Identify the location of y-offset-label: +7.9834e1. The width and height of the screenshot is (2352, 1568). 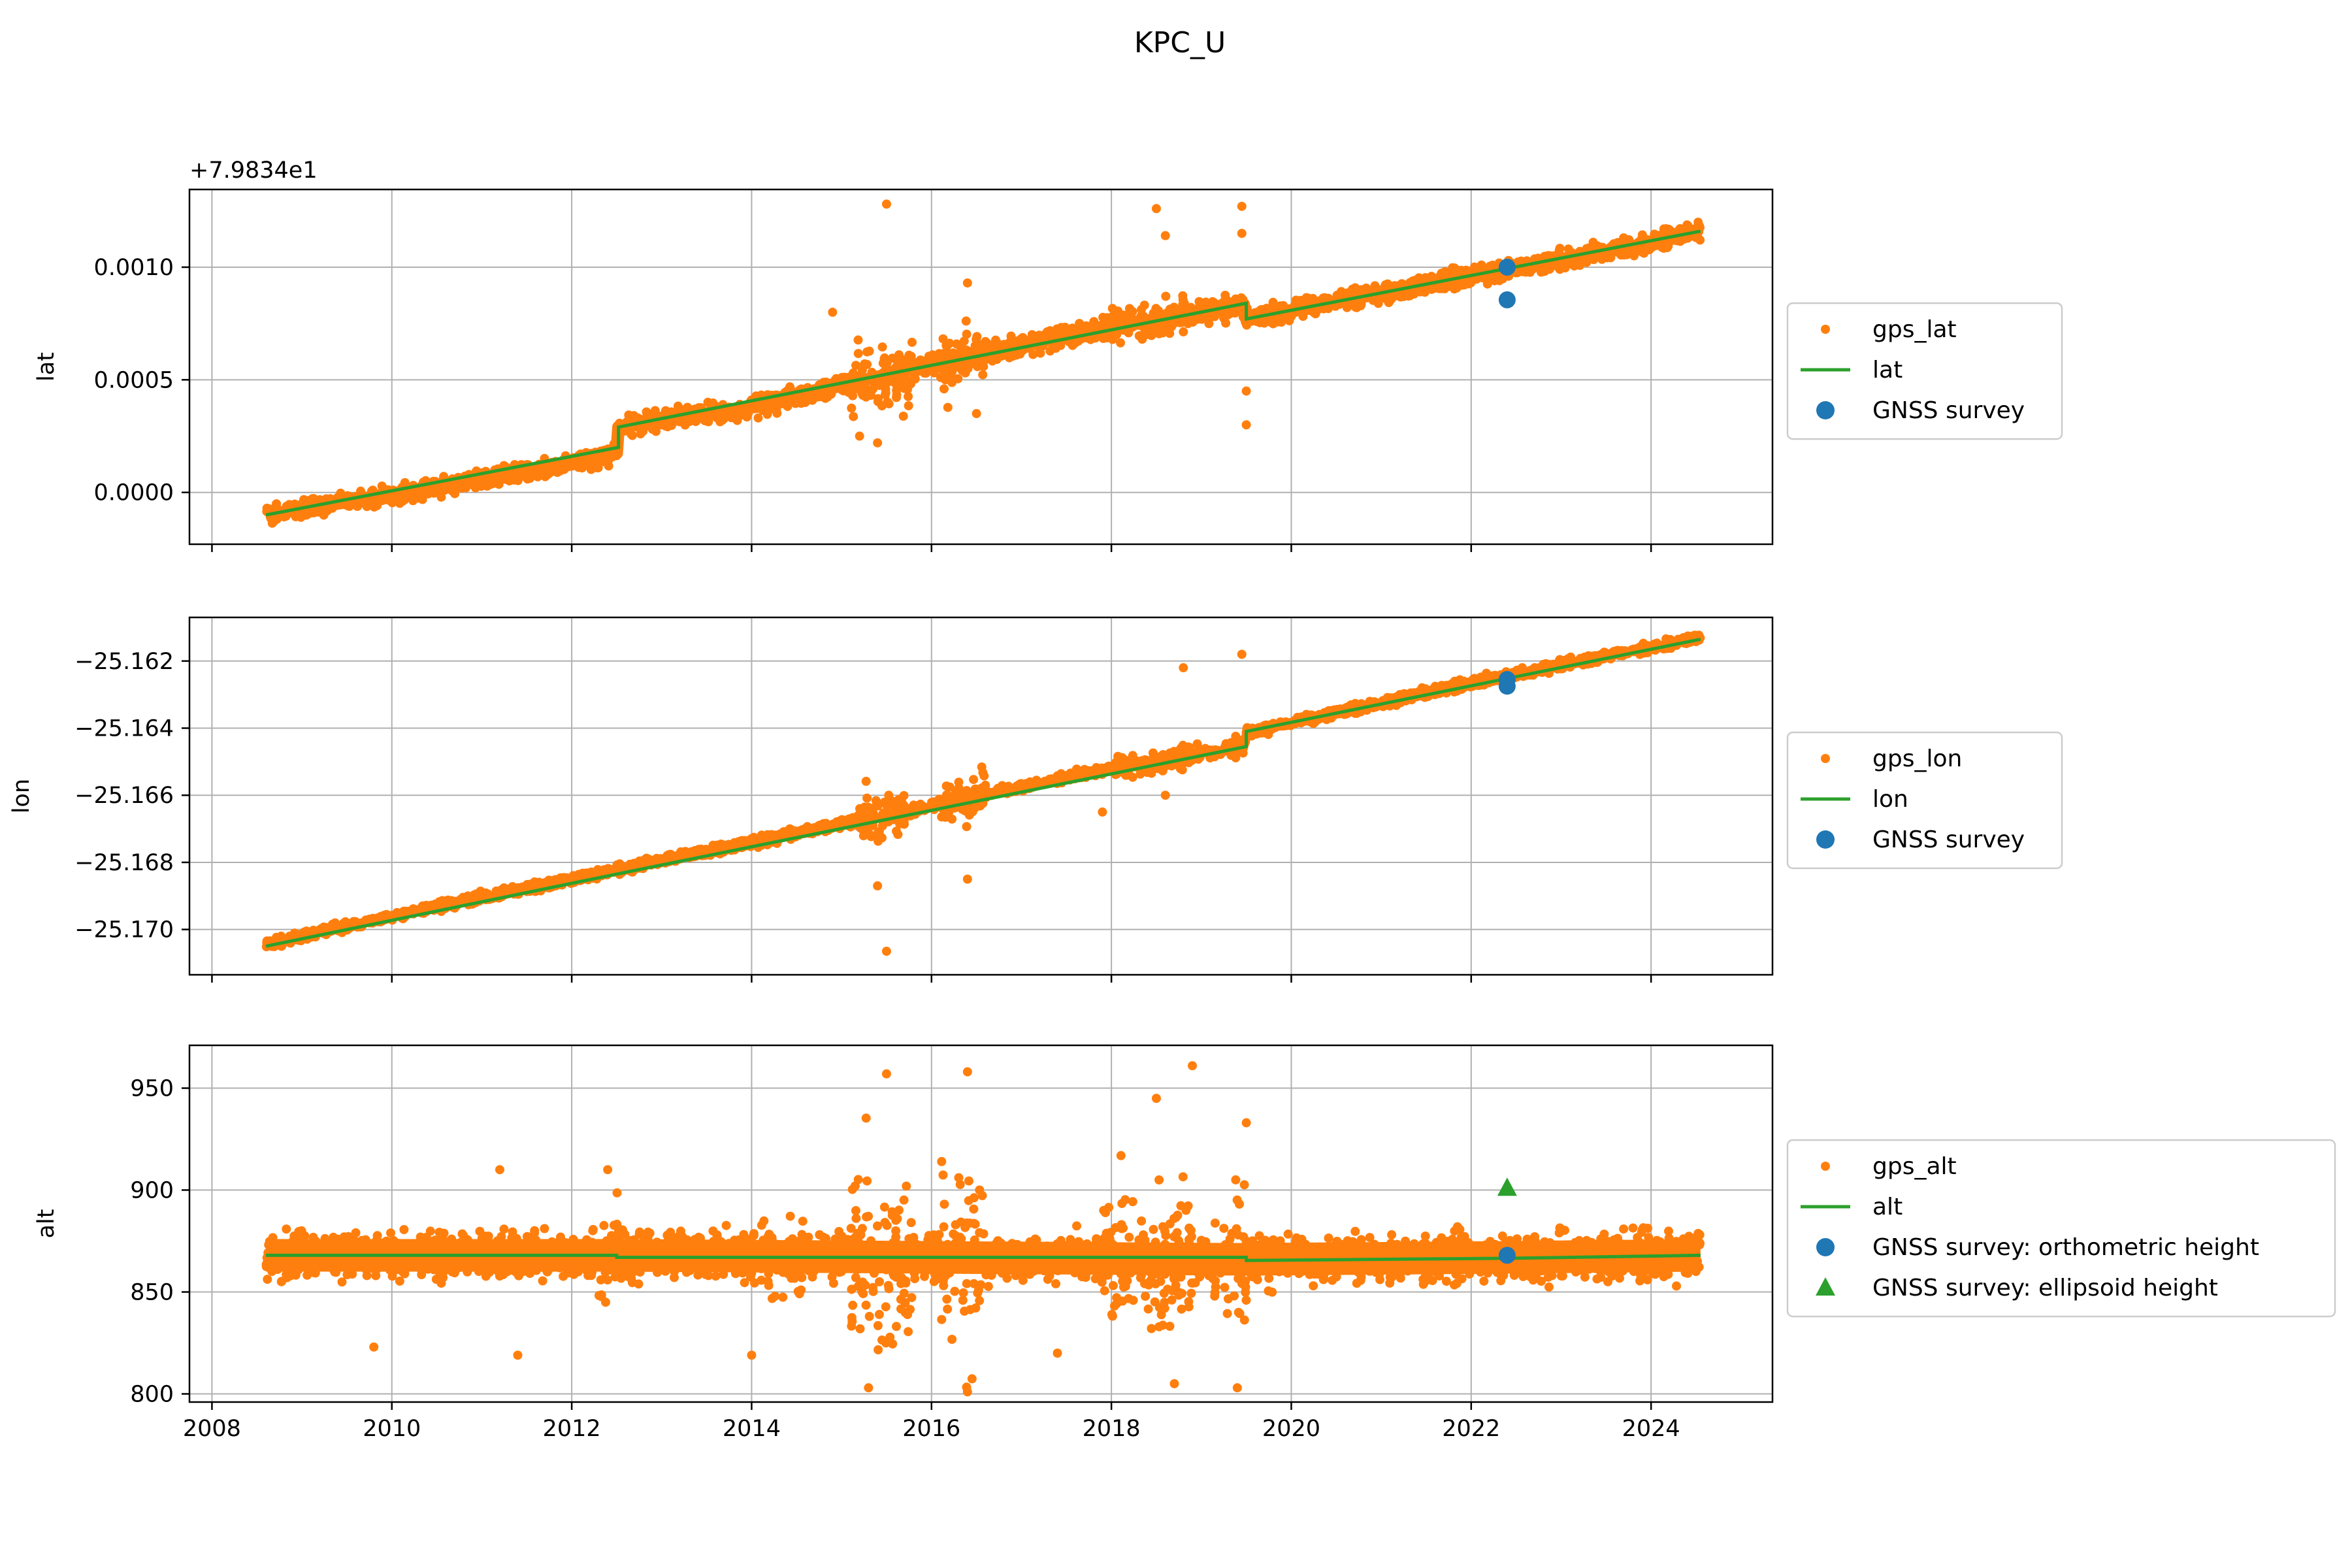
(253, 170).